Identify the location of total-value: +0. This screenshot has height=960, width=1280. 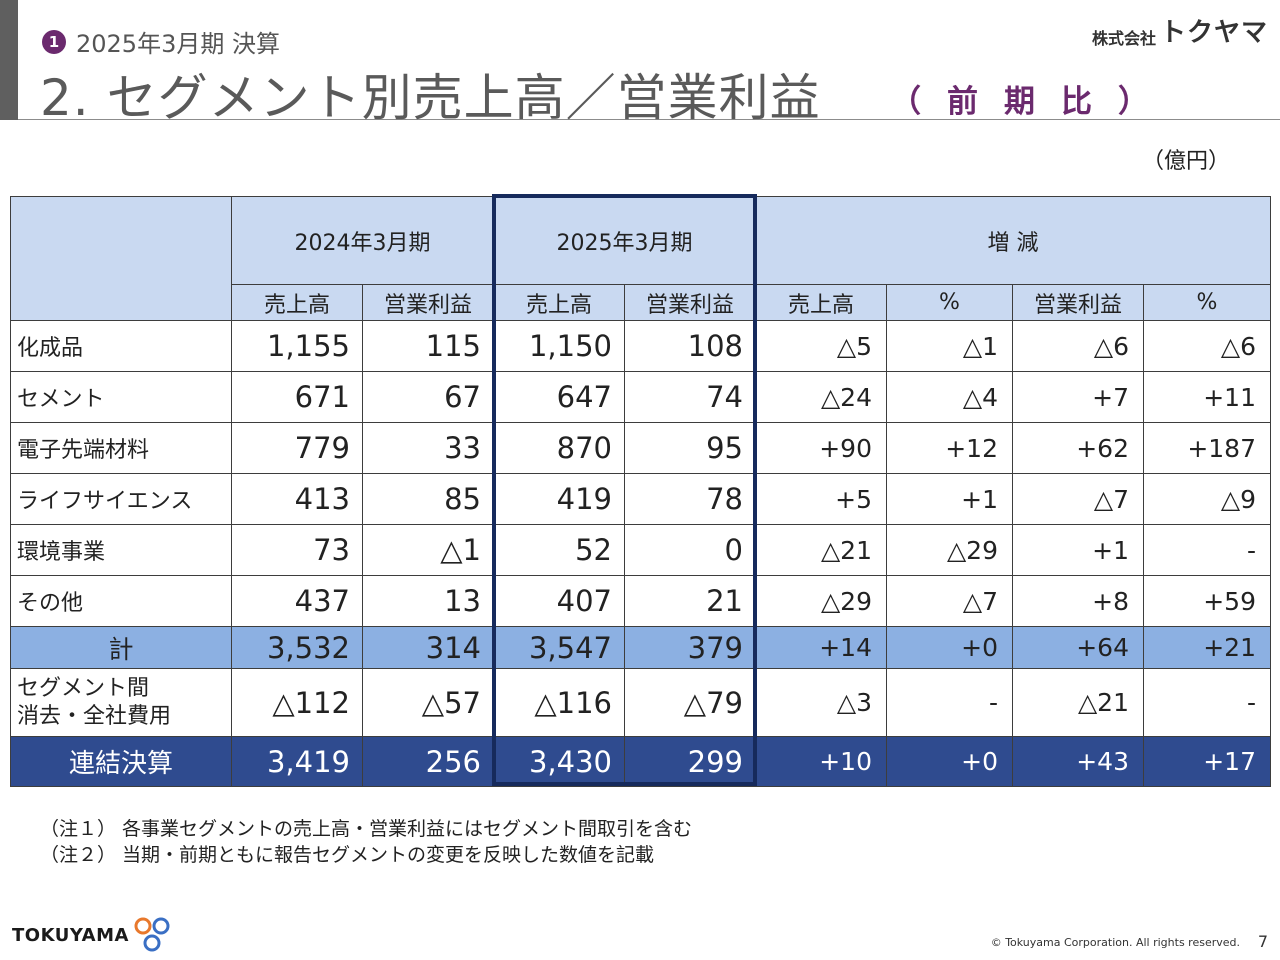
(949, 647).